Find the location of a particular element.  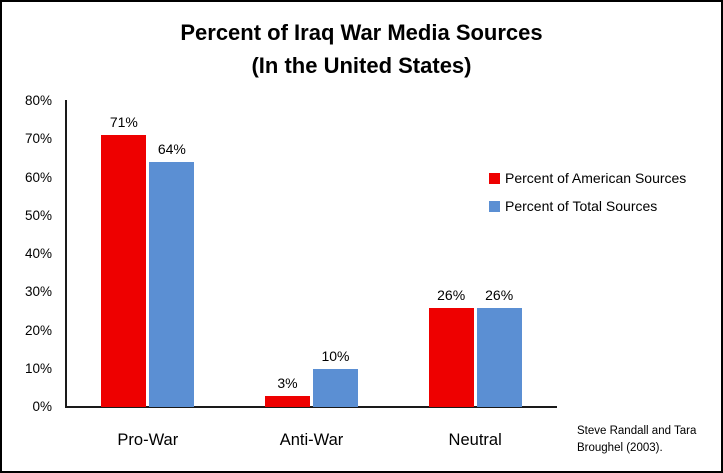

bar-value-label: 3% is located at coordinates (287, 382).